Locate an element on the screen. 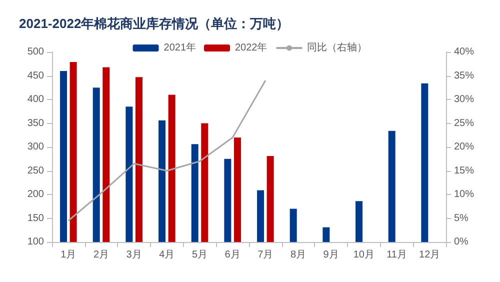  x-tick-label: 4月 is located at coordinates (167, 255).